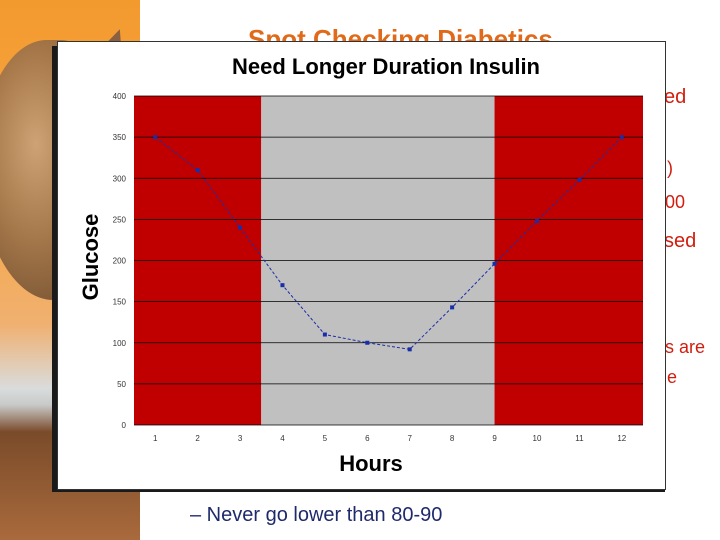 This screenshot has height=540, width=720. What do you see at coordinates (325, 438) in the screenshot?
I see `x-tick-5: 5` at bounding box center [325, 438].